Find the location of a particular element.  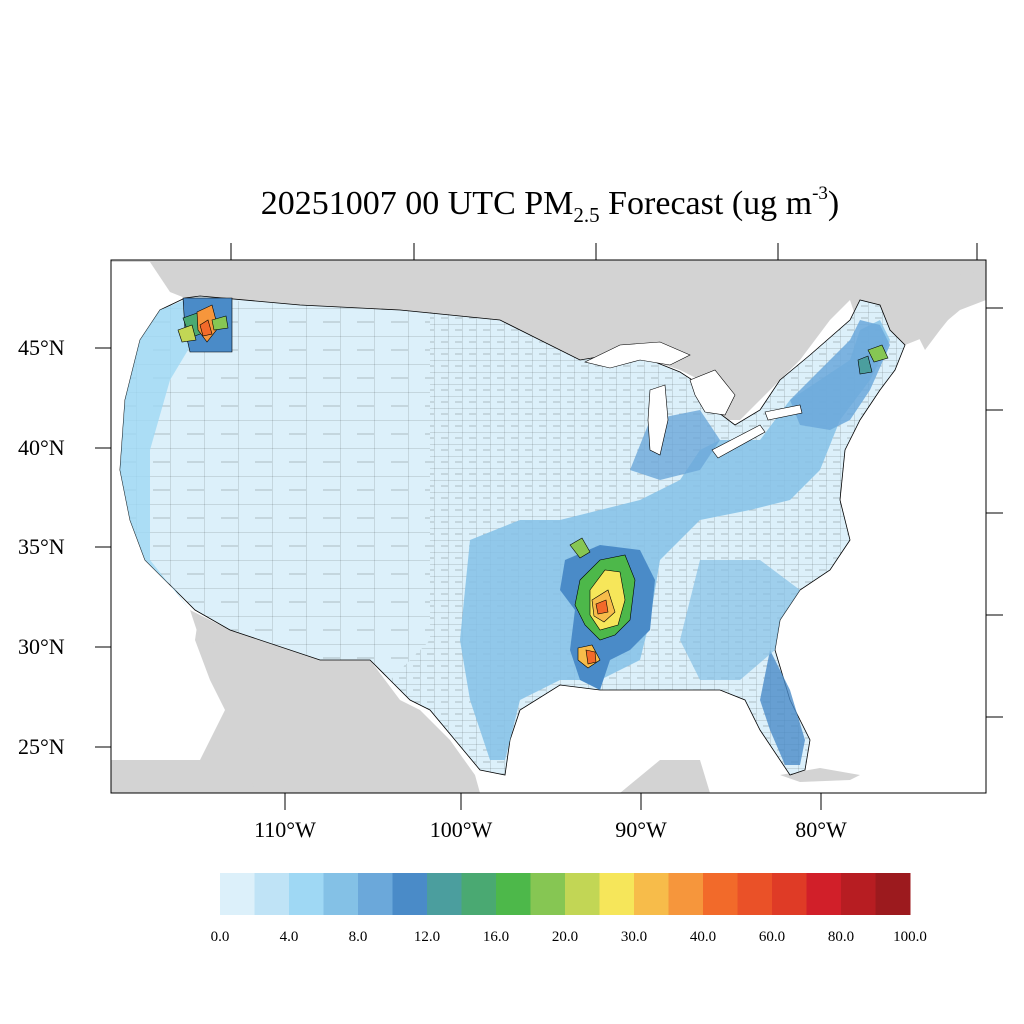

title-prefix: 20251007 00 UTC PM is located at coordinates (417, 203).